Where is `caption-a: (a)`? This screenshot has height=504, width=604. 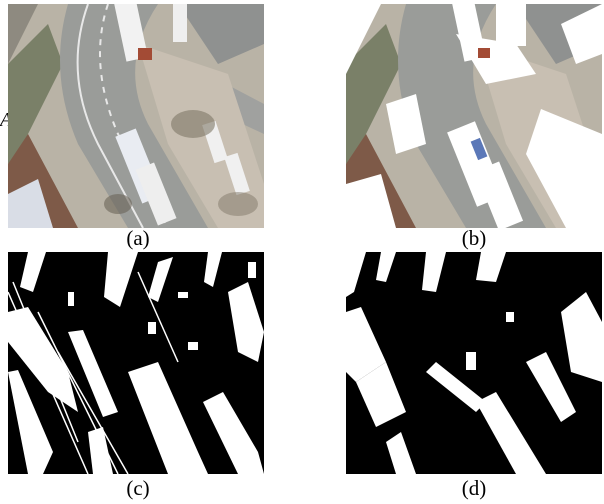 caption-a: (a) is located at coordinates (138, 238).